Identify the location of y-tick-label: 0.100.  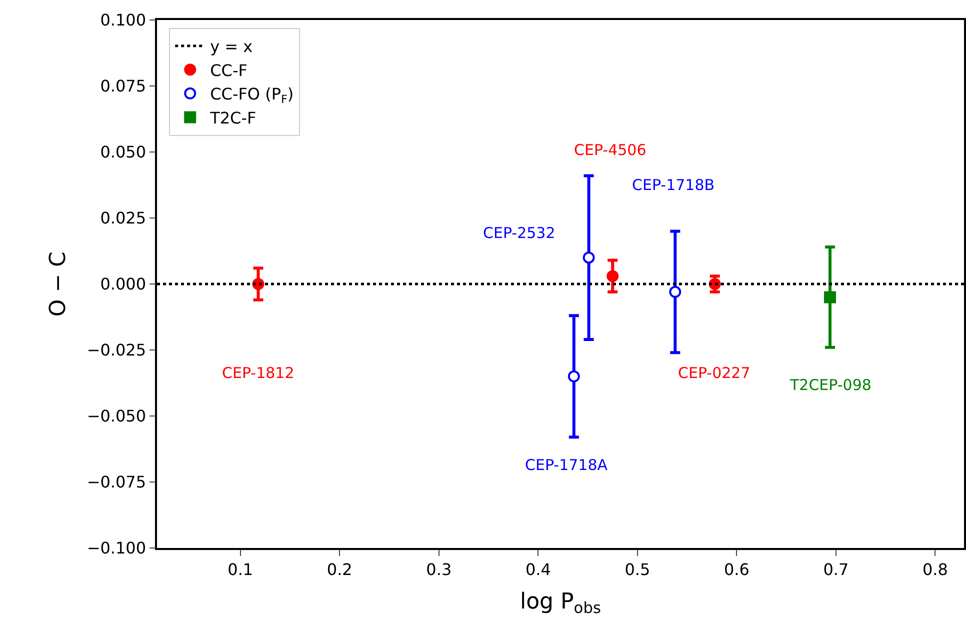
(123, 20).